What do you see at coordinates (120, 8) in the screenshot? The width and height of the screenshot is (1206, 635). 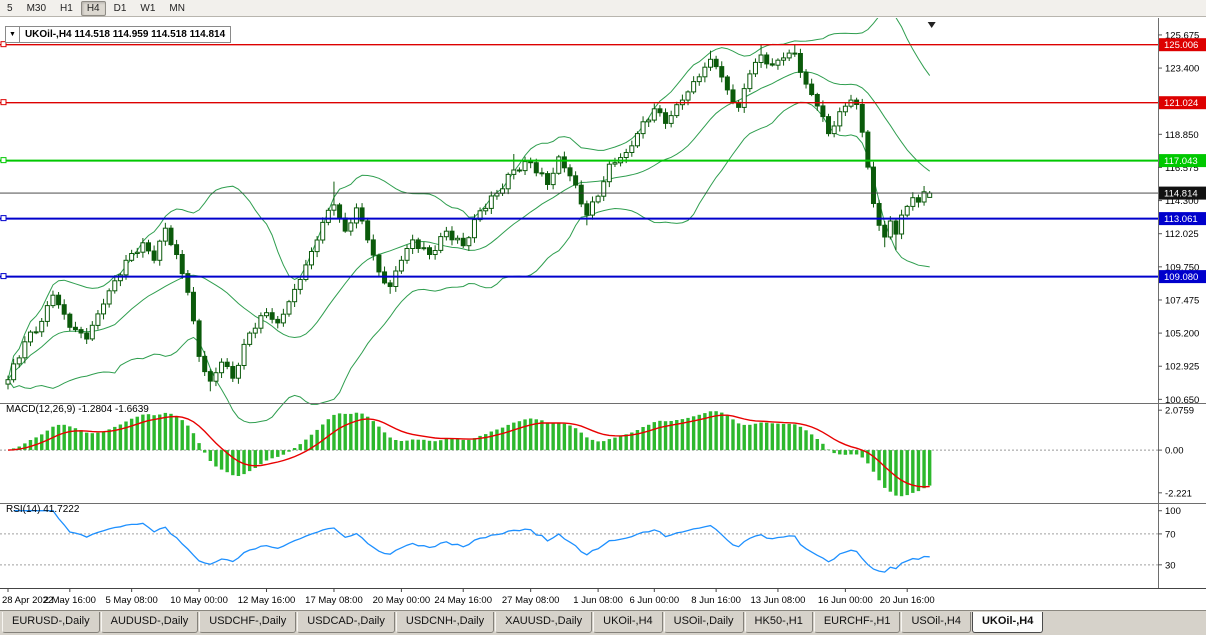 I see `timeframe-button-d1: D1` at bounding box center [120, 8].